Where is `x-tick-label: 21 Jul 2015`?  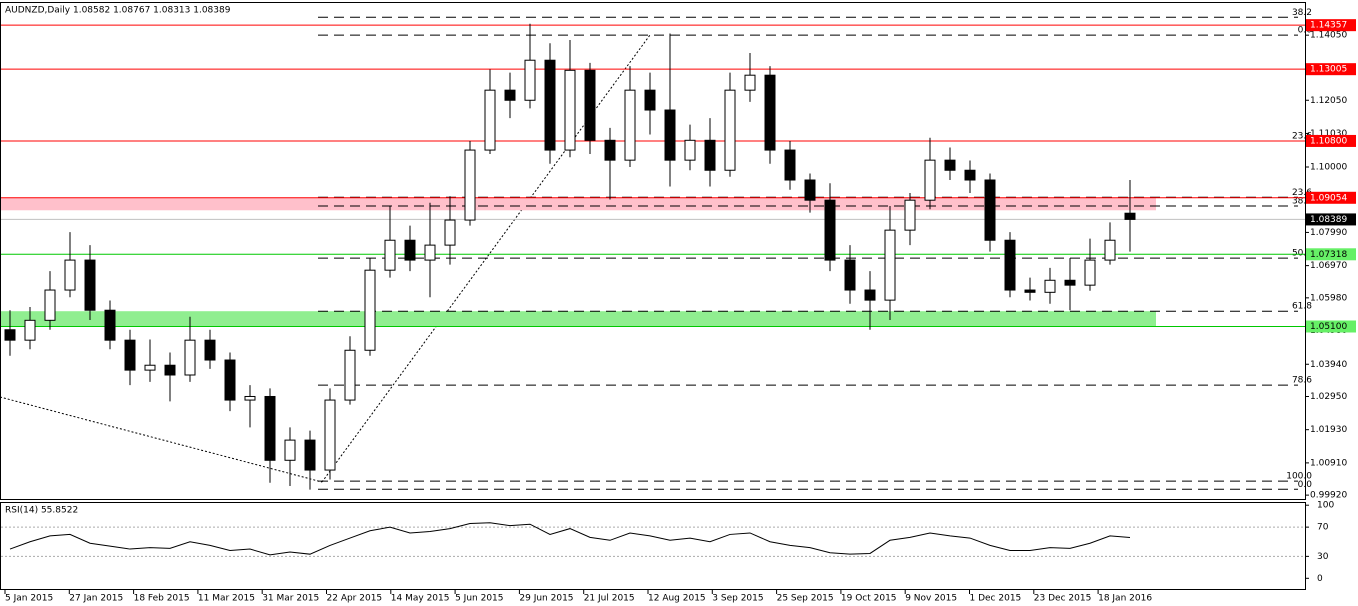
x-tick-label: 21 Jul 2015 is located at coordinates (609, 599).